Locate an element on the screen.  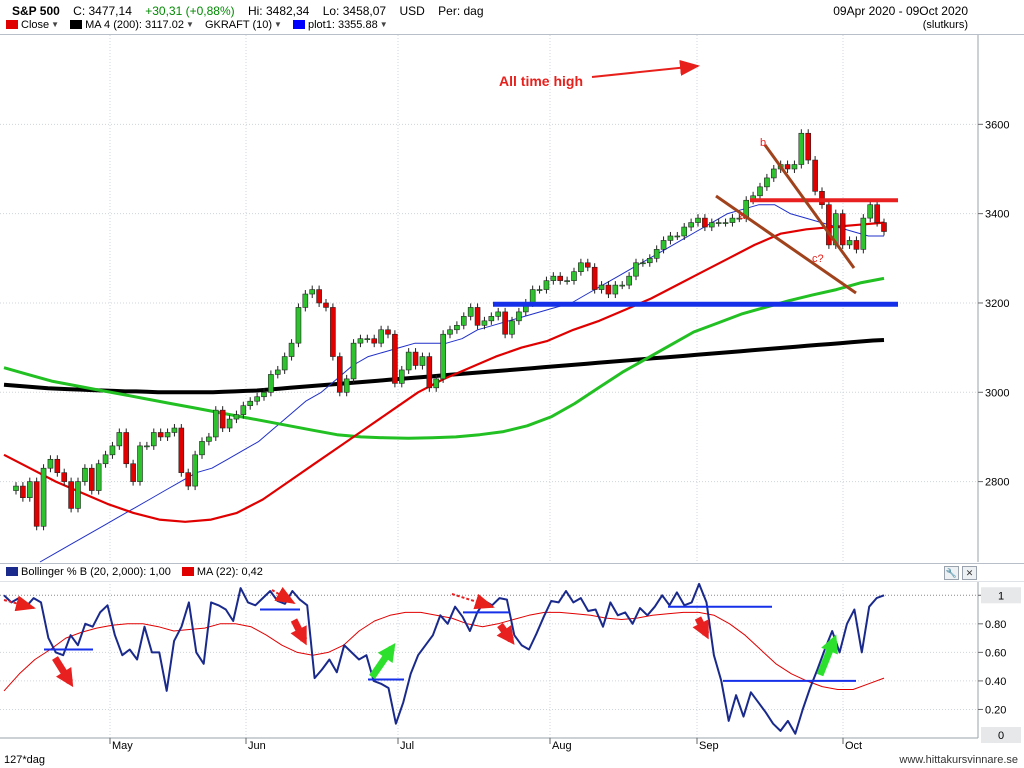
indicator-ma200-label: MA 4 (200): 3117.02 is located at coordinates (134, 25).